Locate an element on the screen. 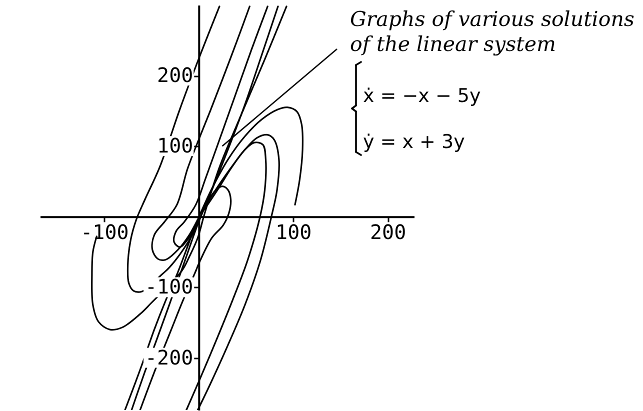 The image size is (643, 411). y-tick-label: -200 is located at coordinates (169, 357).